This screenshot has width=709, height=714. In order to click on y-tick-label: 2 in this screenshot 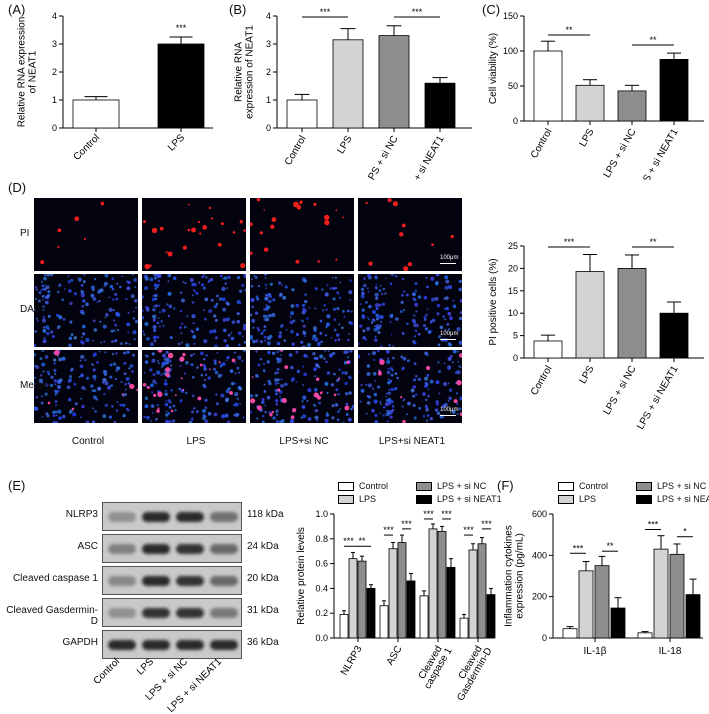, I will do `click(54, 72)`.